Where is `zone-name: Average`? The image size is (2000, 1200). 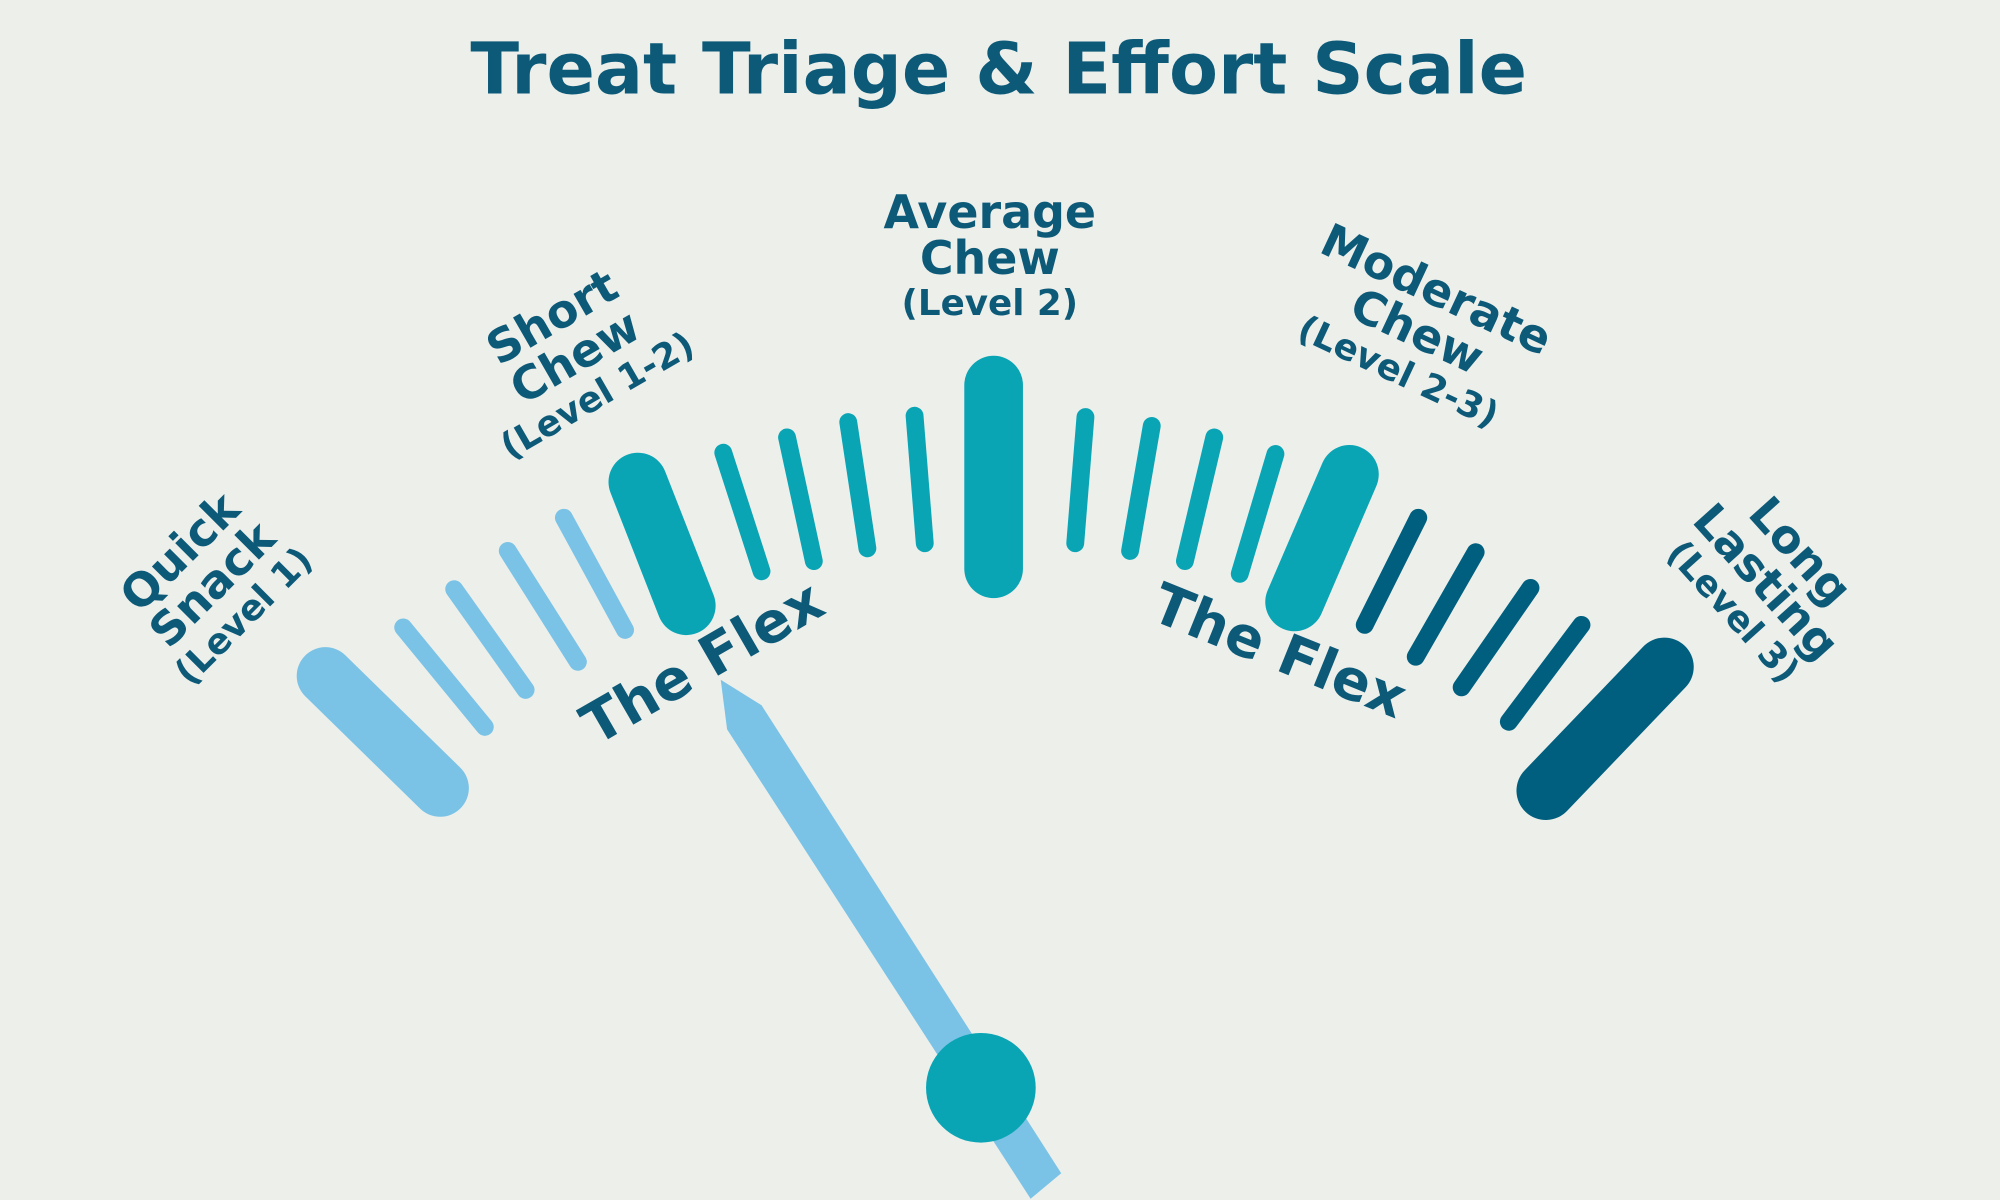 zone-name: Average is located at coordinates (990, 212).